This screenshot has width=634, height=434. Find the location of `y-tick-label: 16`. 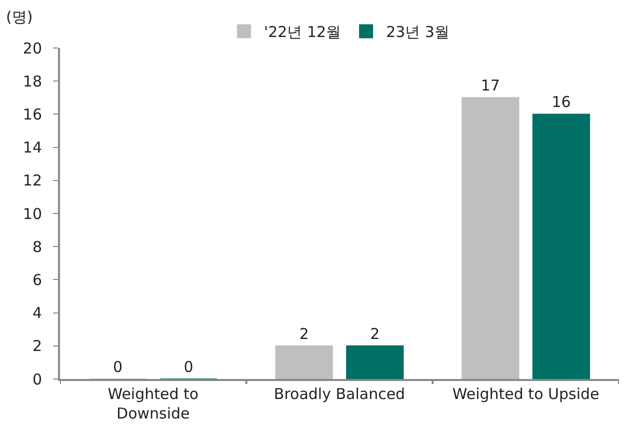

y-tick-label: 16 is located at coordinates (32, 114).